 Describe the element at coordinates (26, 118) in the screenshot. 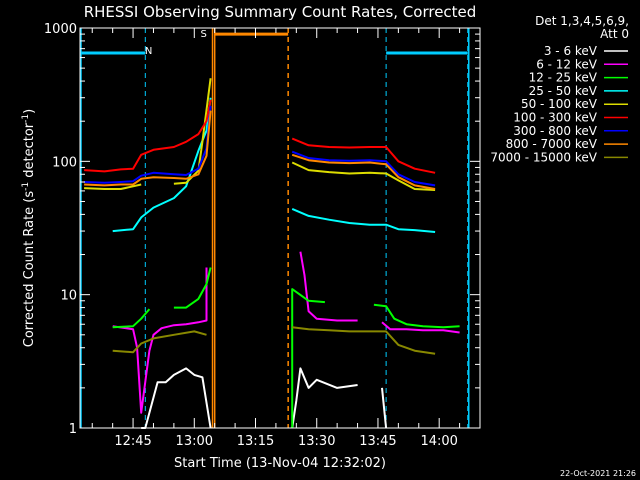

I see `y-axis-label-sup2: -1` at that location.